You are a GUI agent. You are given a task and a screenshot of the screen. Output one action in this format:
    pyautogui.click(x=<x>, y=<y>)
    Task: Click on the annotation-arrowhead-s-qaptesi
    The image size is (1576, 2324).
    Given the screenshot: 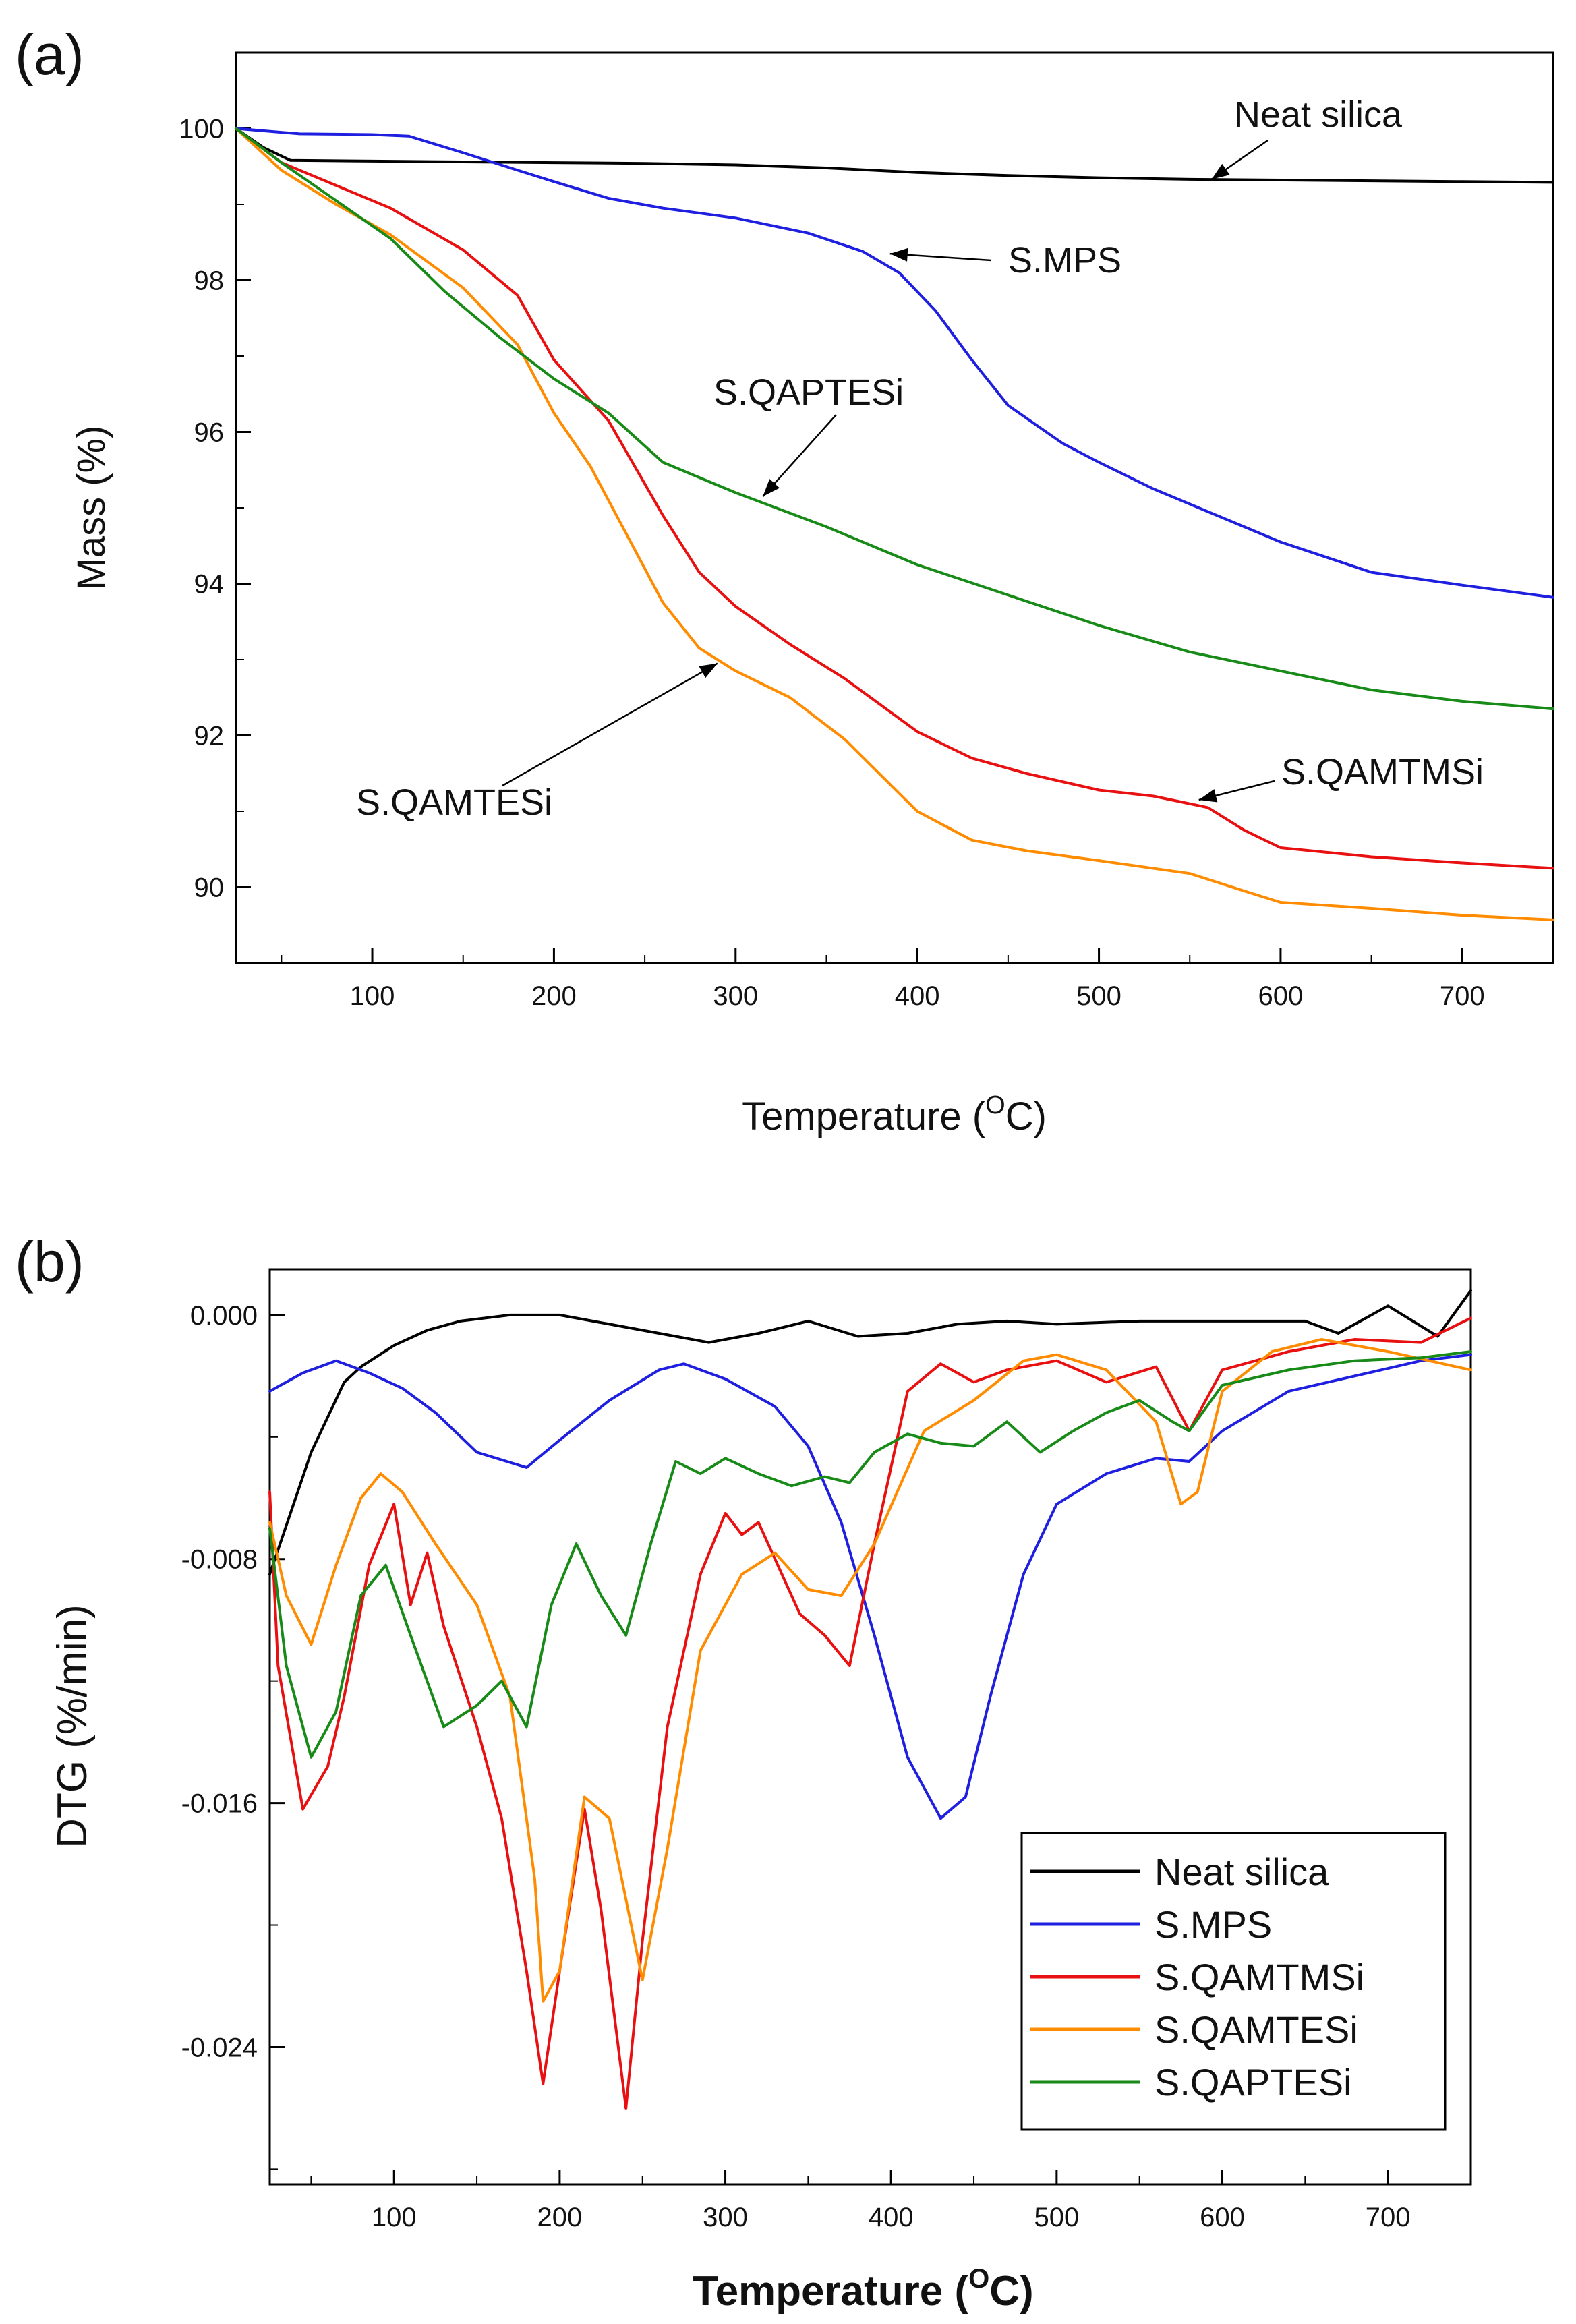 What is the action you would take?
    pyautogui.click(x=771, y=488)
    